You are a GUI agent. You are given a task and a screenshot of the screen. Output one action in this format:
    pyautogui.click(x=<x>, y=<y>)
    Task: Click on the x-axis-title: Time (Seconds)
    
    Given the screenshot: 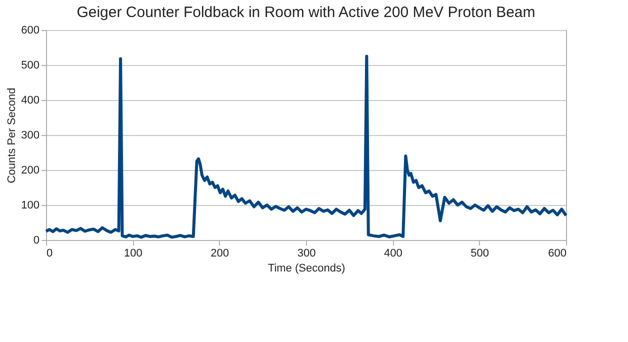 What is the action you would take?
    pyautogui.click(x=307, y=268)
    